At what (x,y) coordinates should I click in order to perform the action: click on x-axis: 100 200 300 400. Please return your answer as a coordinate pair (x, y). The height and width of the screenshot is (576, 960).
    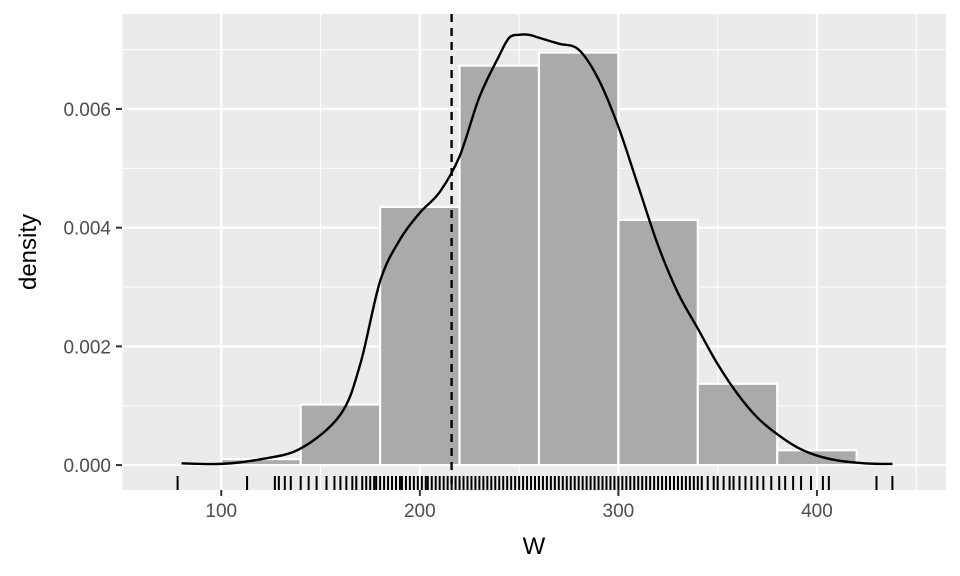
    Looking at the image, I should click on (519, 506).